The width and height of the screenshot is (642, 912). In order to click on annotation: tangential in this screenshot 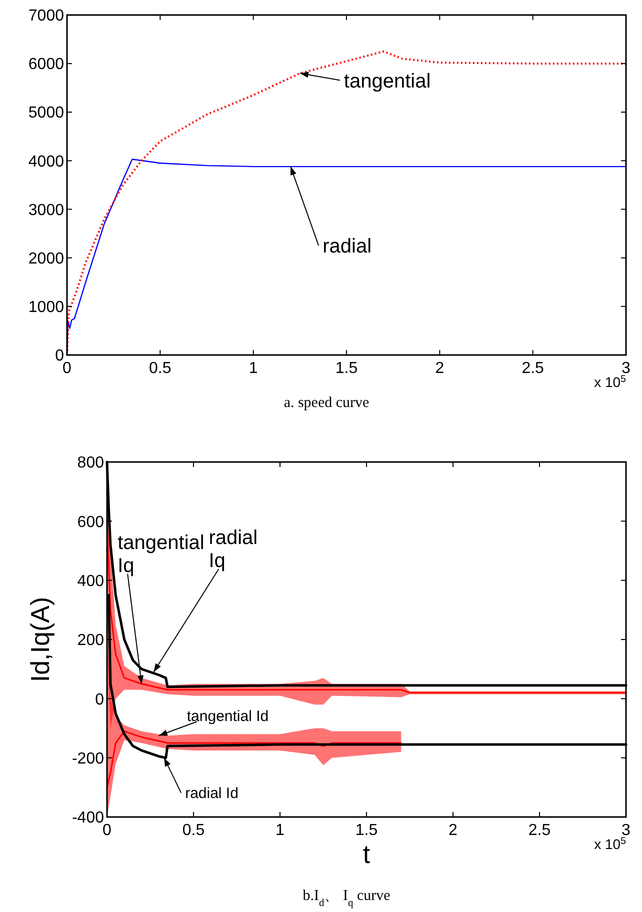, I will do `click(387, 81)`.